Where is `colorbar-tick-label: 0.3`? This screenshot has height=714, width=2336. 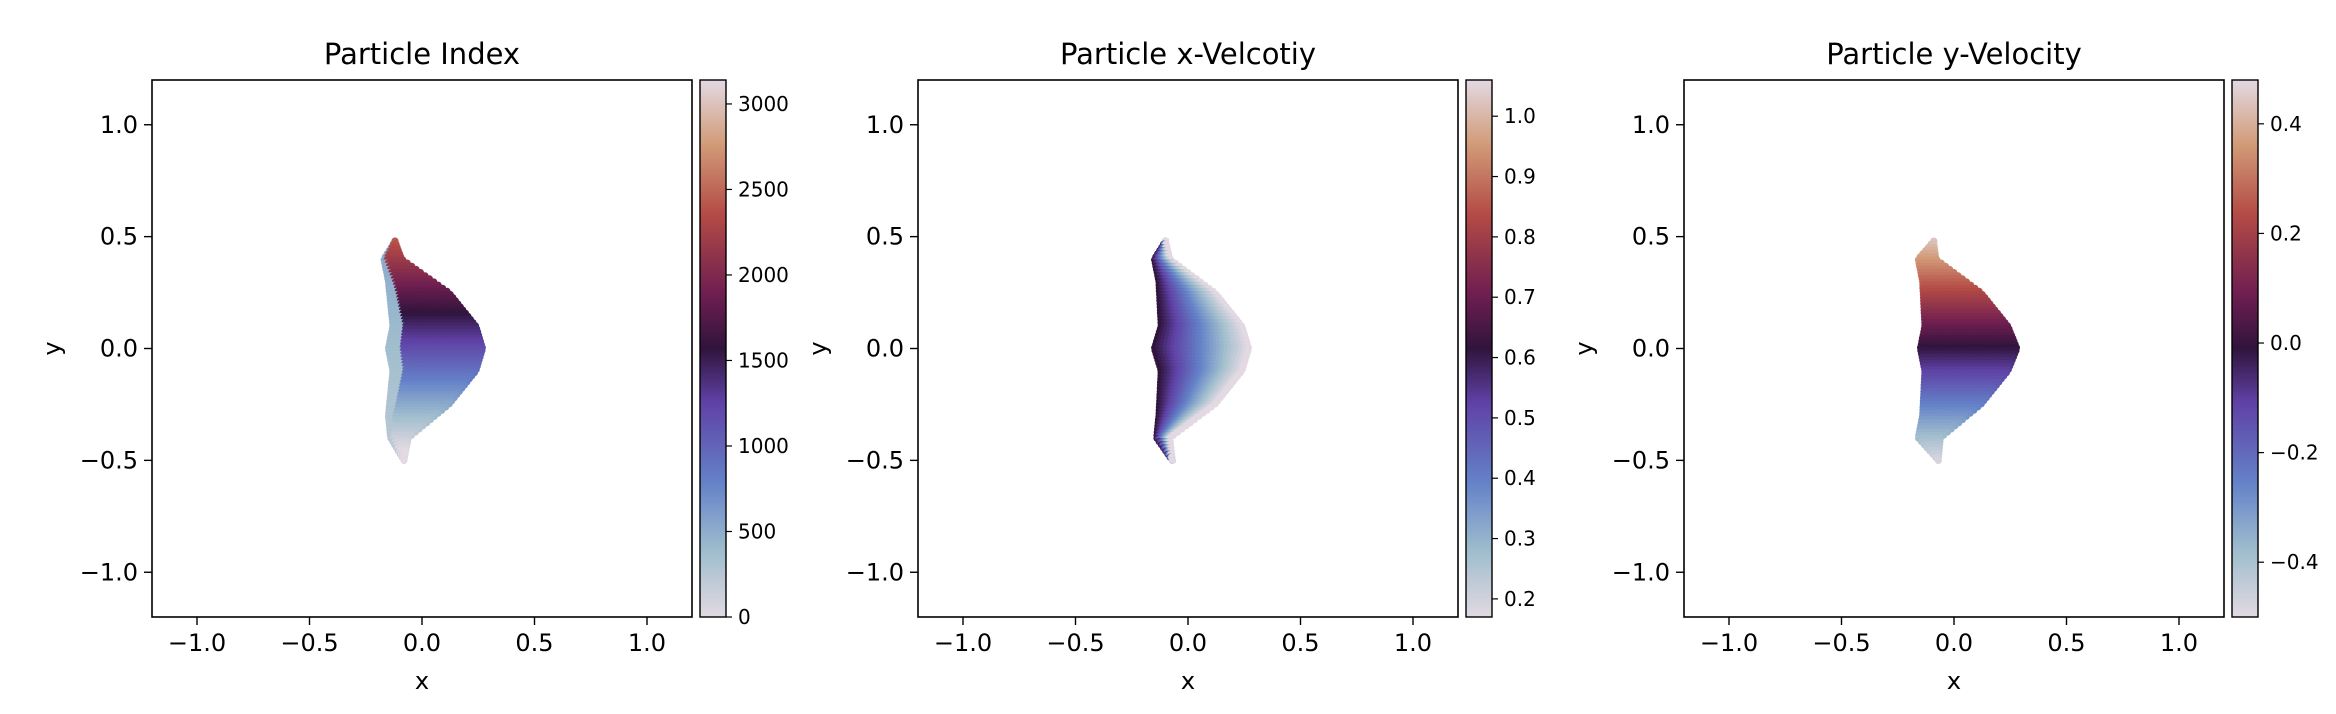 colorbar-tick-label: 0.3 is located at coordinates (1520, 539).